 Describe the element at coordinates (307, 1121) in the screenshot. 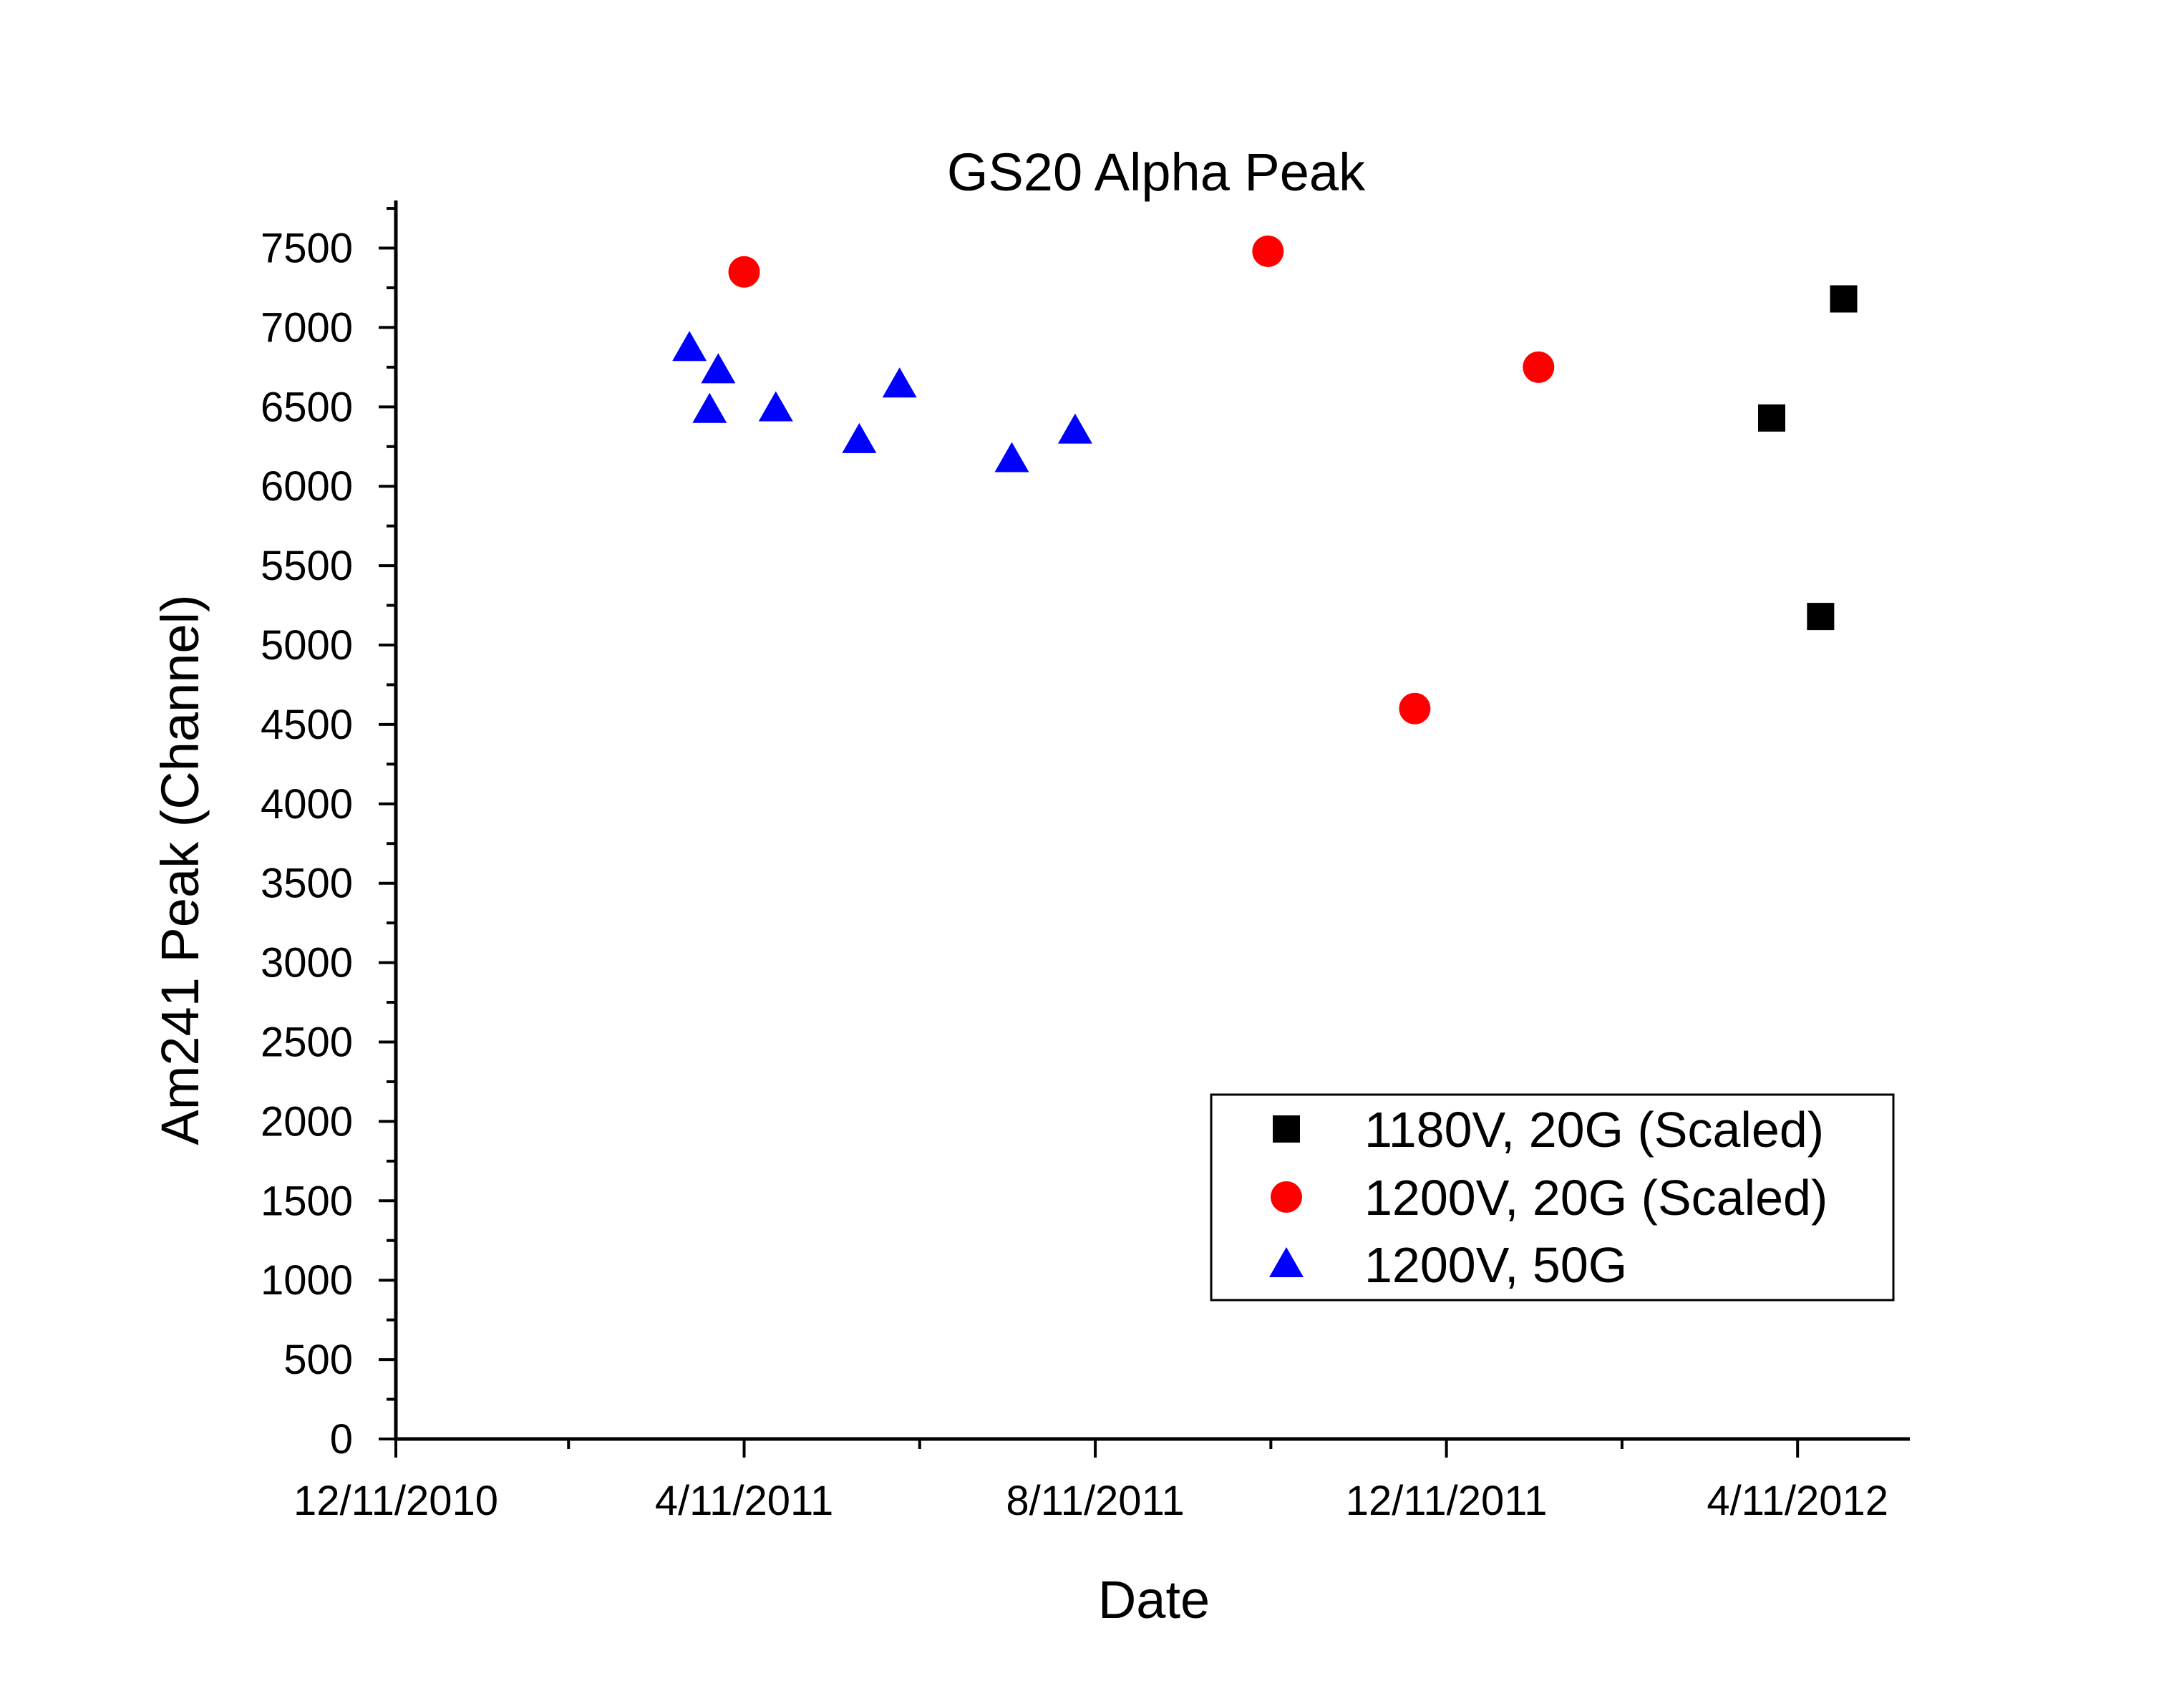

I see `y-tick-label: 2000` at that location.